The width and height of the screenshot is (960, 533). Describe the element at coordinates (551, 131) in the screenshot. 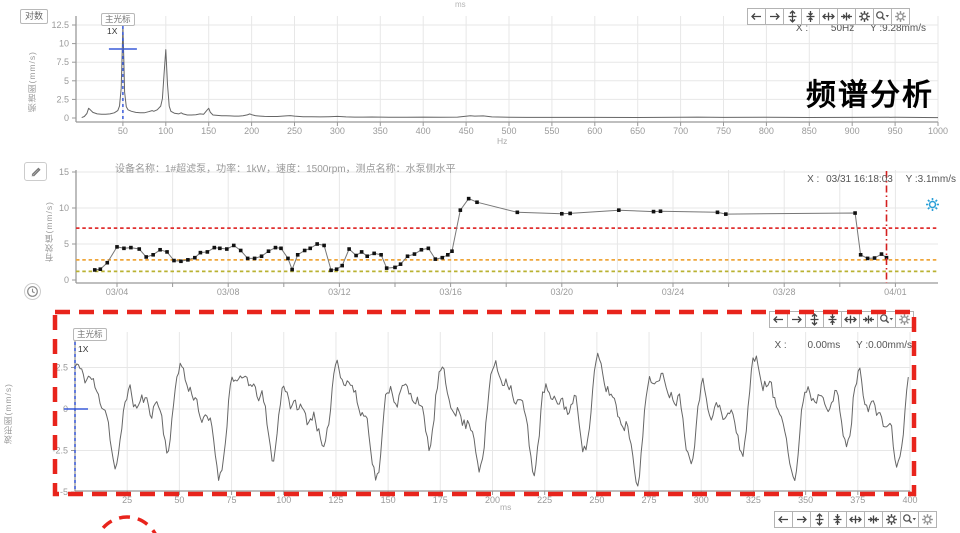

I see `svg-text: 550` at that location.